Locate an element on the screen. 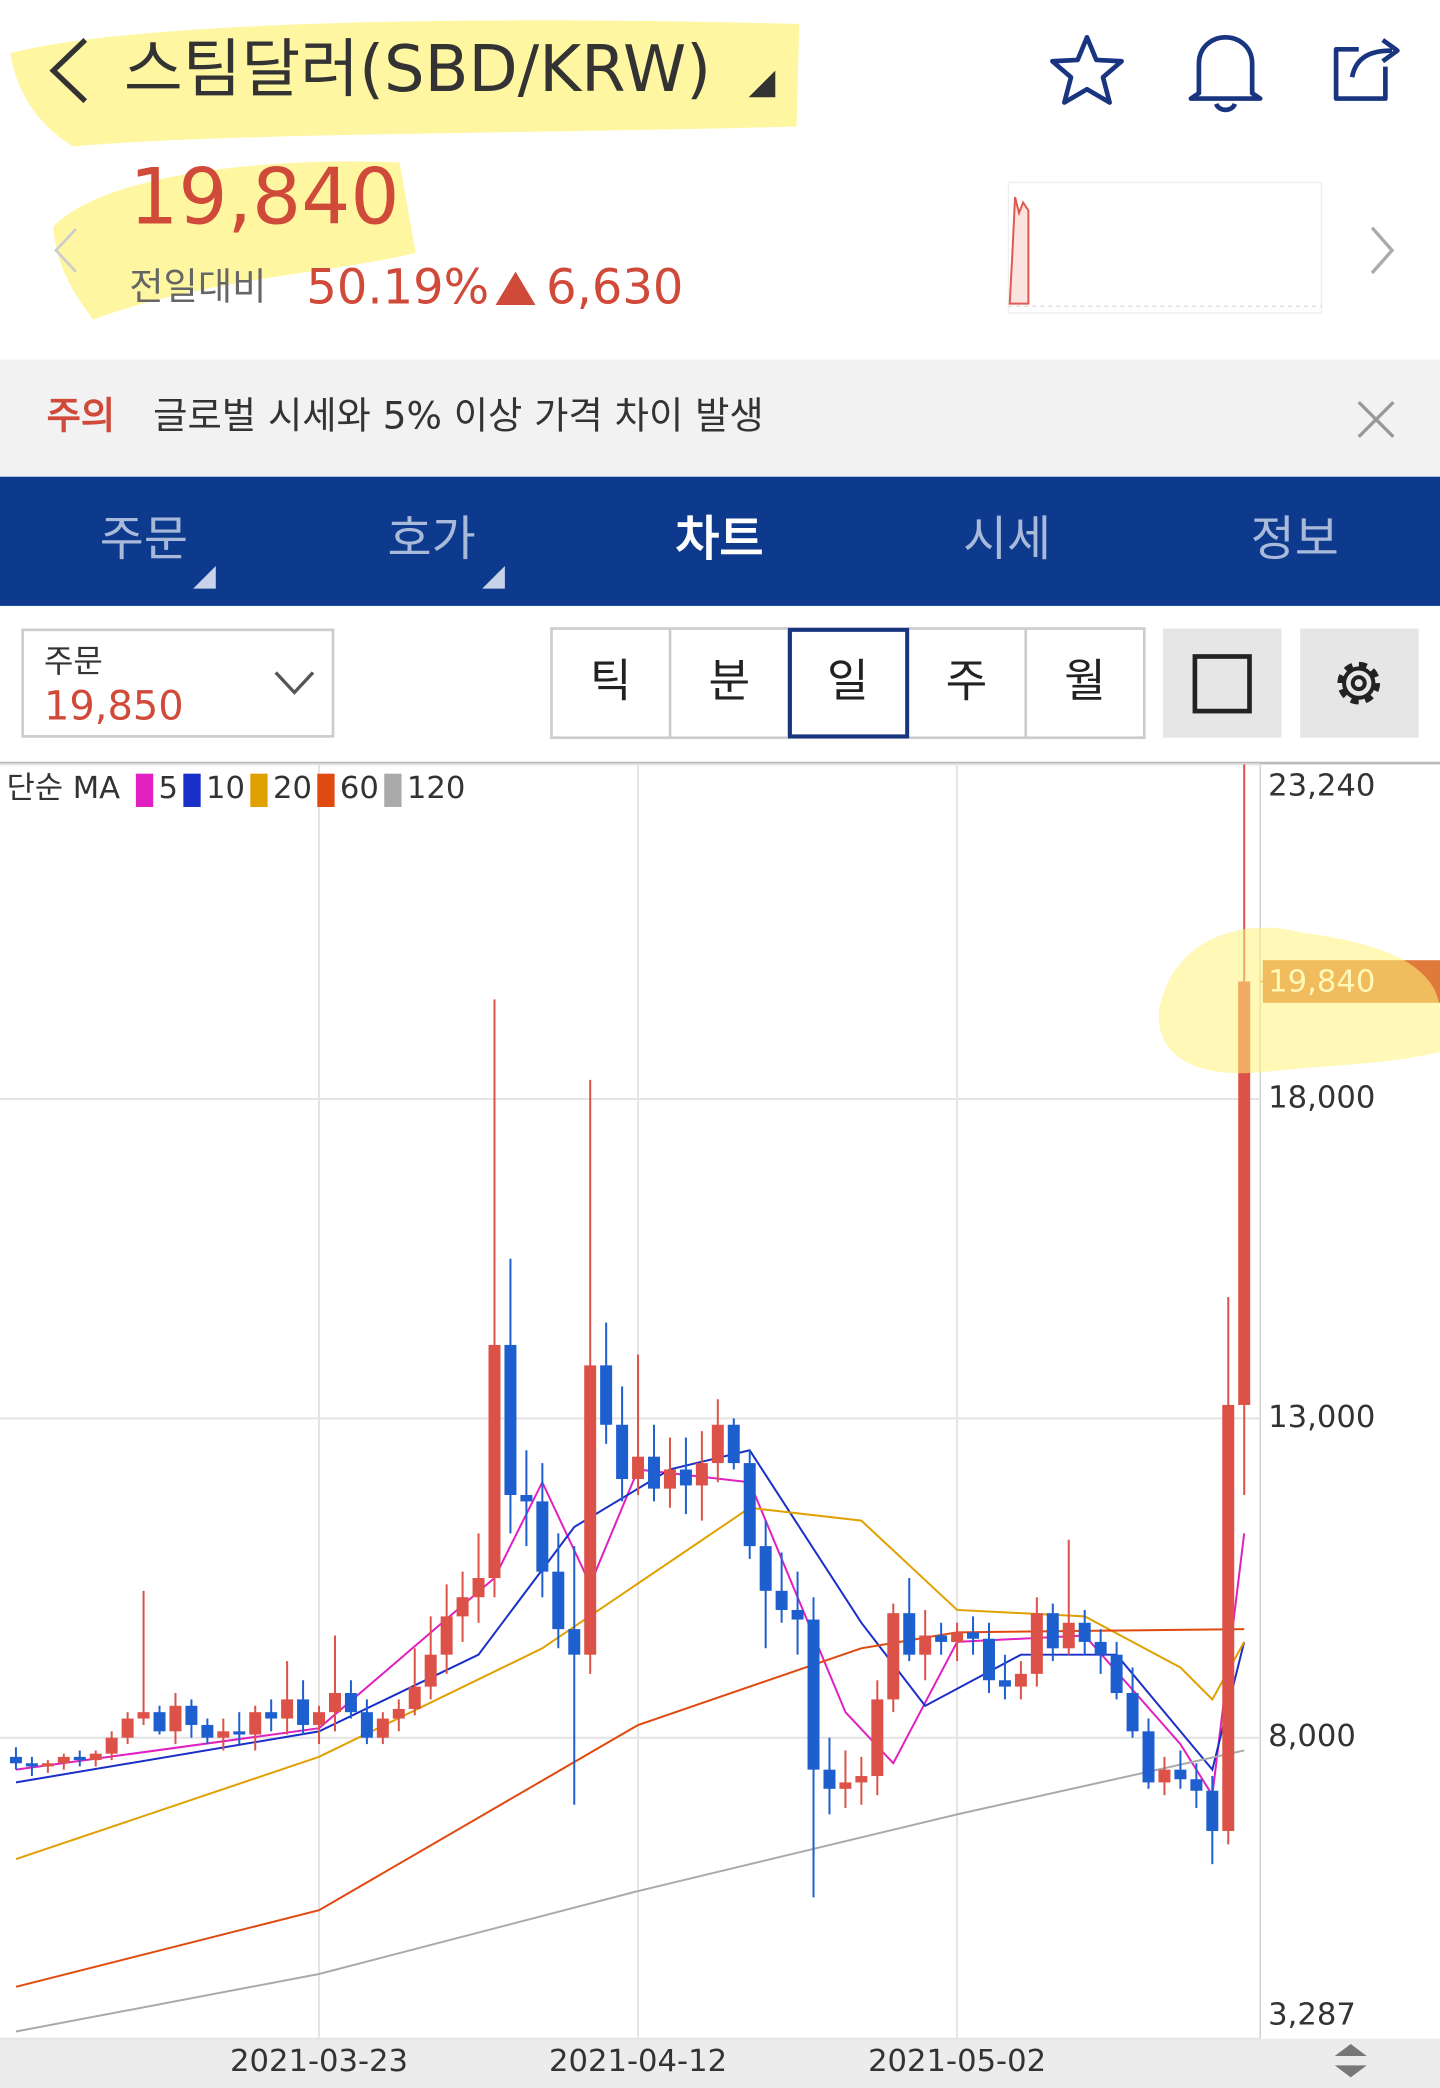 This screenshot has height=2088, width=1440. notice-bar is located at coordinates (720, 418).